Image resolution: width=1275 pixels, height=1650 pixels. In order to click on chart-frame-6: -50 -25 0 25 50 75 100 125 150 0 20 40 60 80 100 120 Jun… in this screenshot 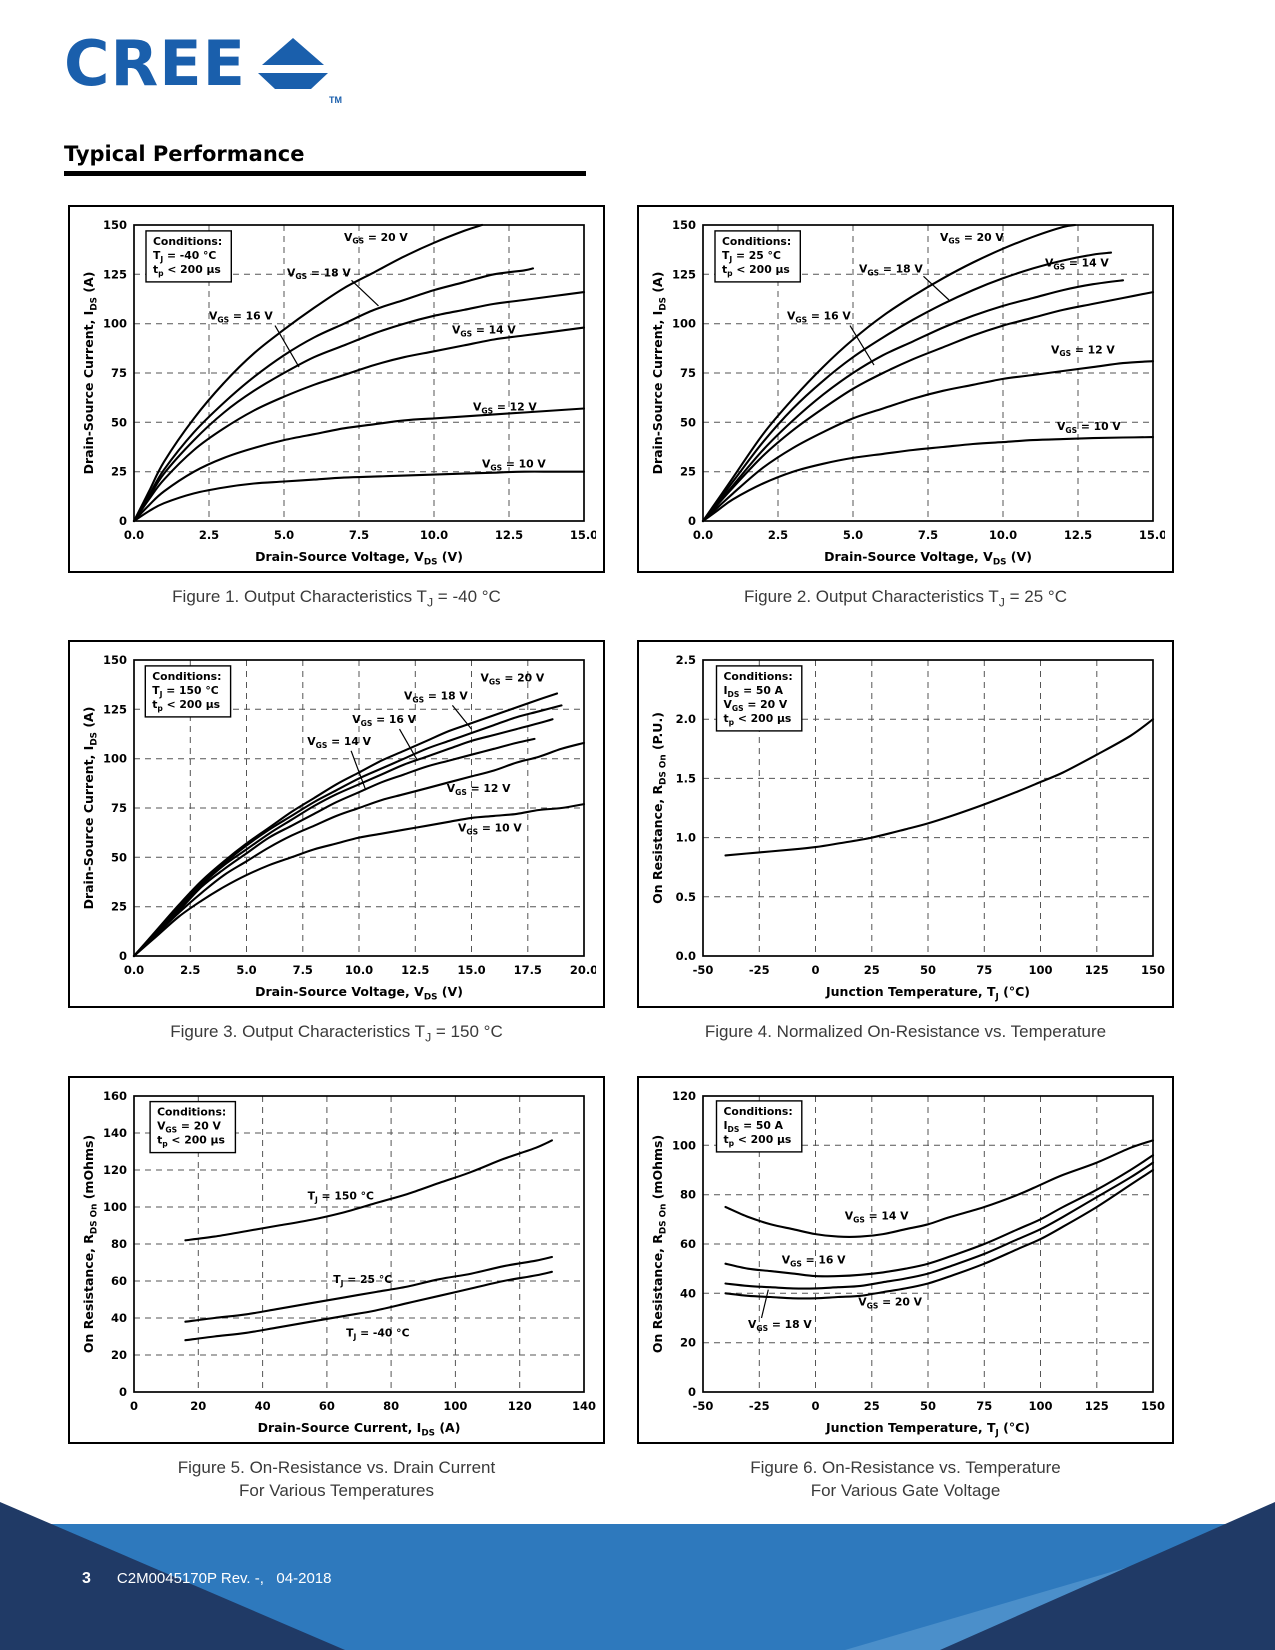, I will do `click(905, 1259)`.